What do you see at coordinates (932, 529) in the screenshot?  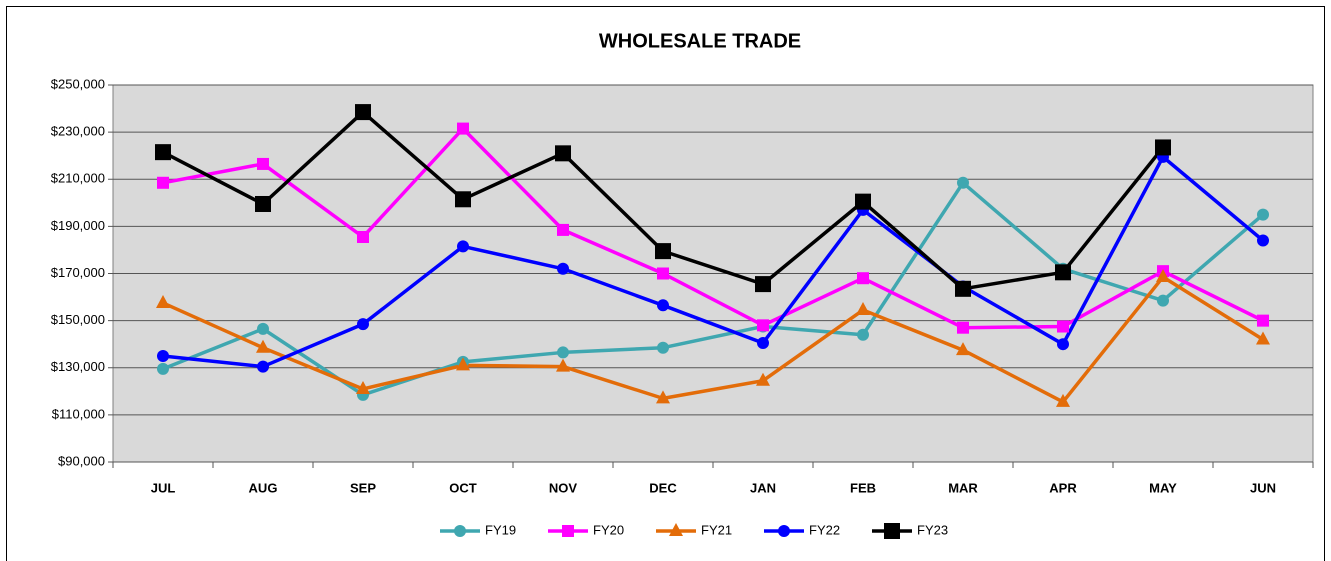 I see `legend-label: FY23` at bounding box center [932, 529].